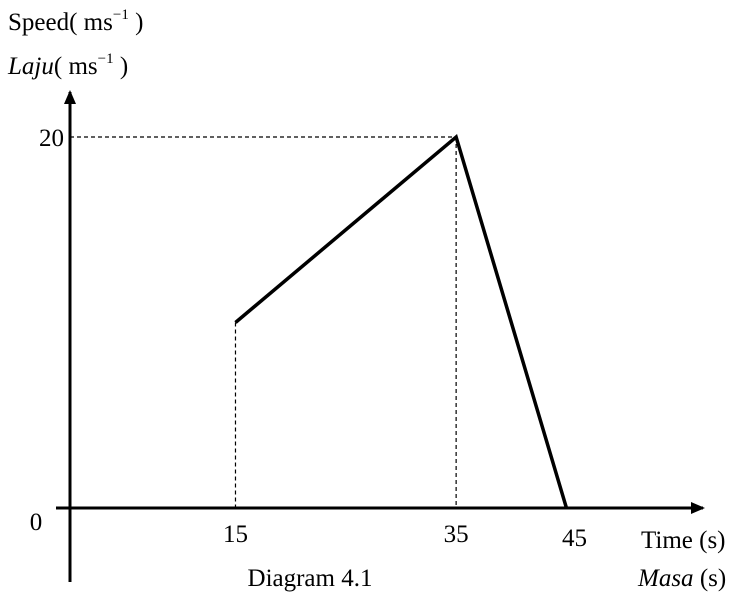  What do you see at coordinates (36, 522) in the screenshot?
I see `origin-label: 0` at bounding box center [36, 522].